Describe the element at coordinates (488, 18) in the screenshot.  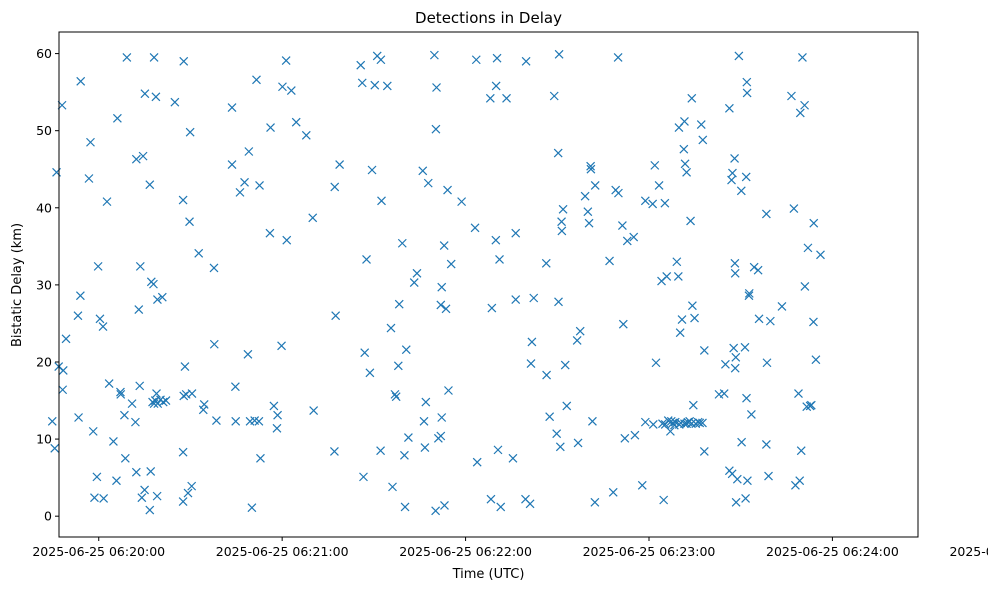
I see `chart-title: Detections in Delay` at that location.